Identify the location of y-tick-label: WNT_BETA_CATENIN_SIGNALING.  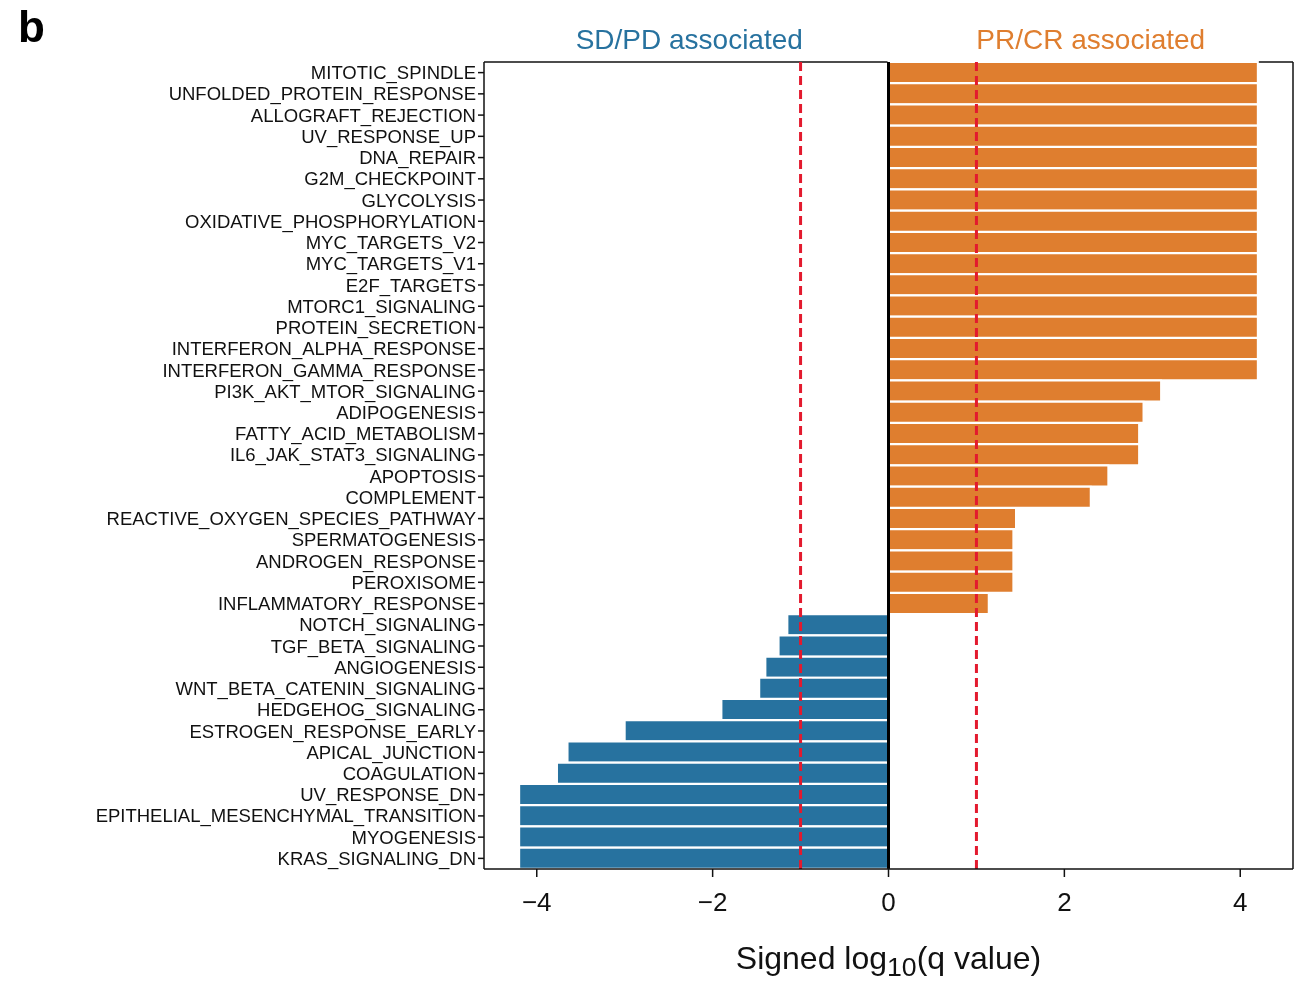
(325, 689).